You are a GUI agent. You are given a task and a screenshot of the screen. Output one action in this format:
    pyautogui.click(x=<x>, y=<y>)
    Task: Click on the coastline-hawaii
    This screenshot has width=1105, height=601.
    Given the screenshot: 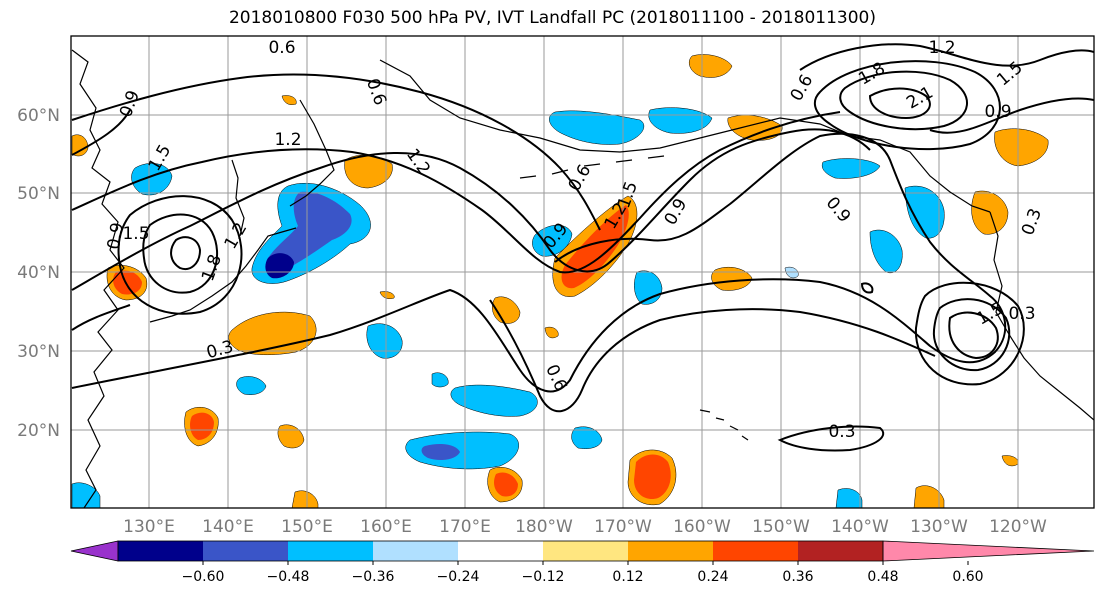 What is the action you would take?
    pyautogui.click(x=724, y=425)
    